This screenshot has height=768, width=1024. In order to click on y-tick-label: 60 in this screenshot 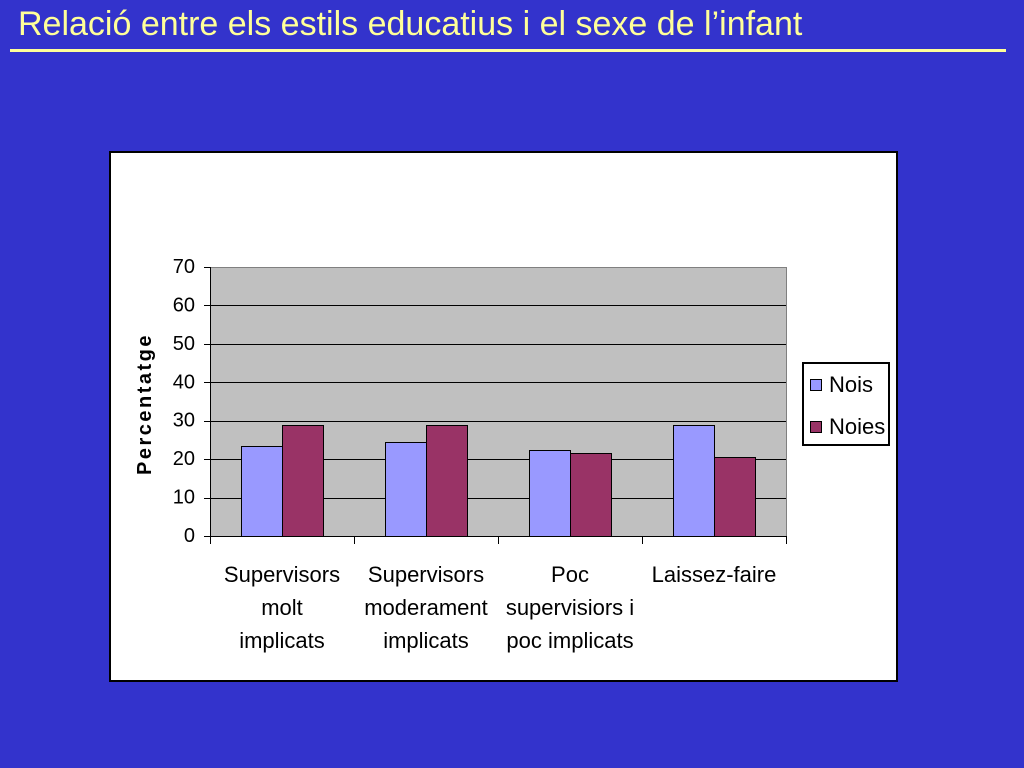, I will do `click(184, 305)`.